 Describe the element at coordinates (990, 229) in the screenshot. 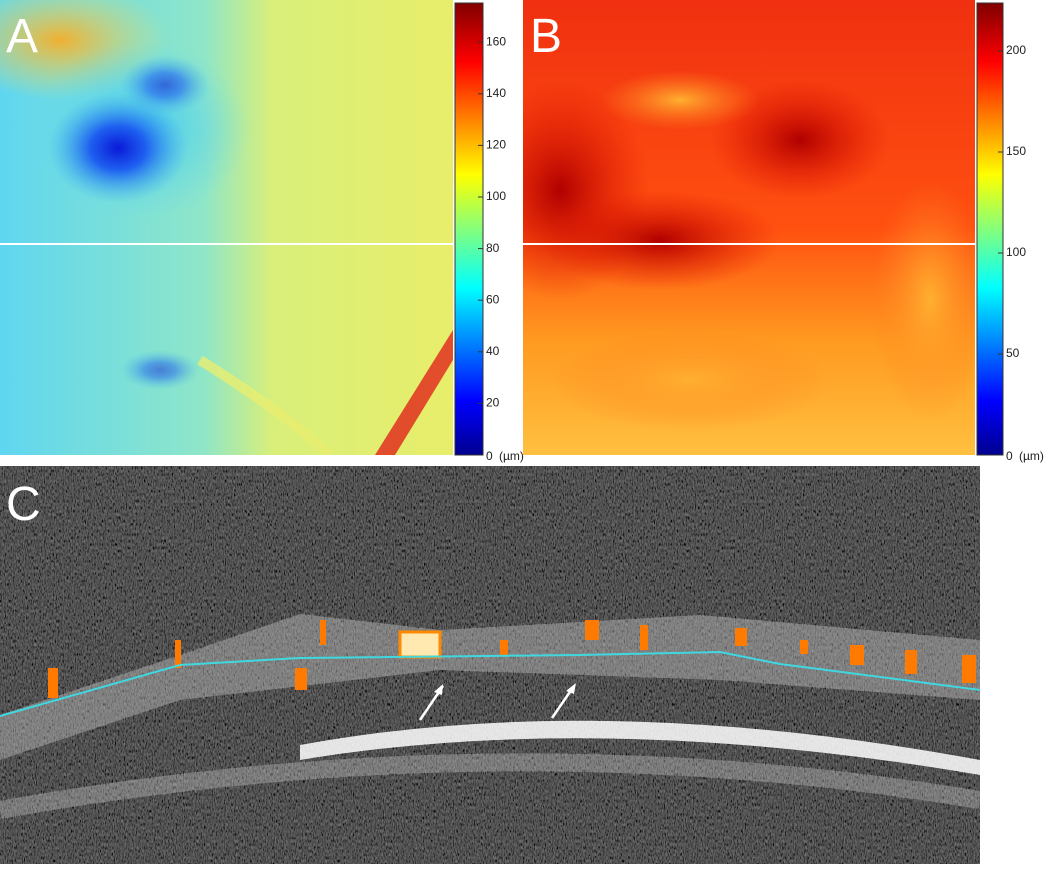

I see `colorbar-b` at that location.